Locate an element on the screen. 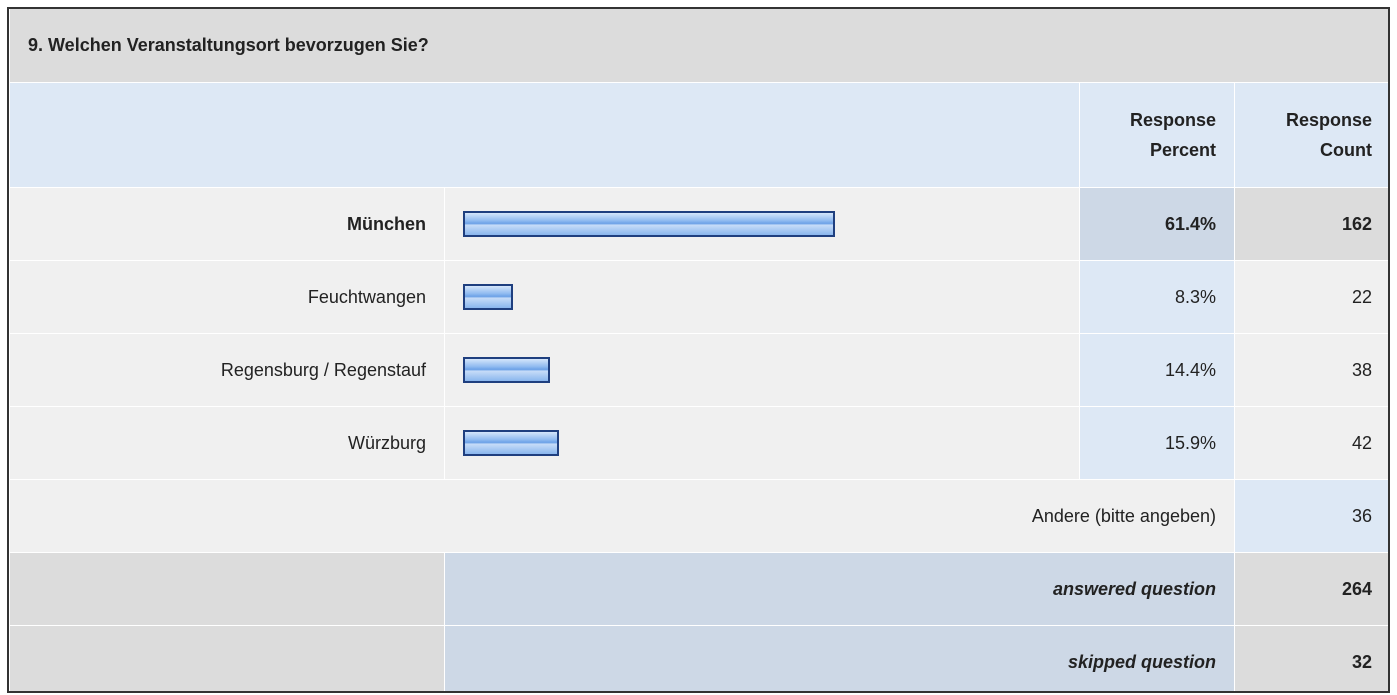  response-count: 42 is located at coordinates (1310, 443).